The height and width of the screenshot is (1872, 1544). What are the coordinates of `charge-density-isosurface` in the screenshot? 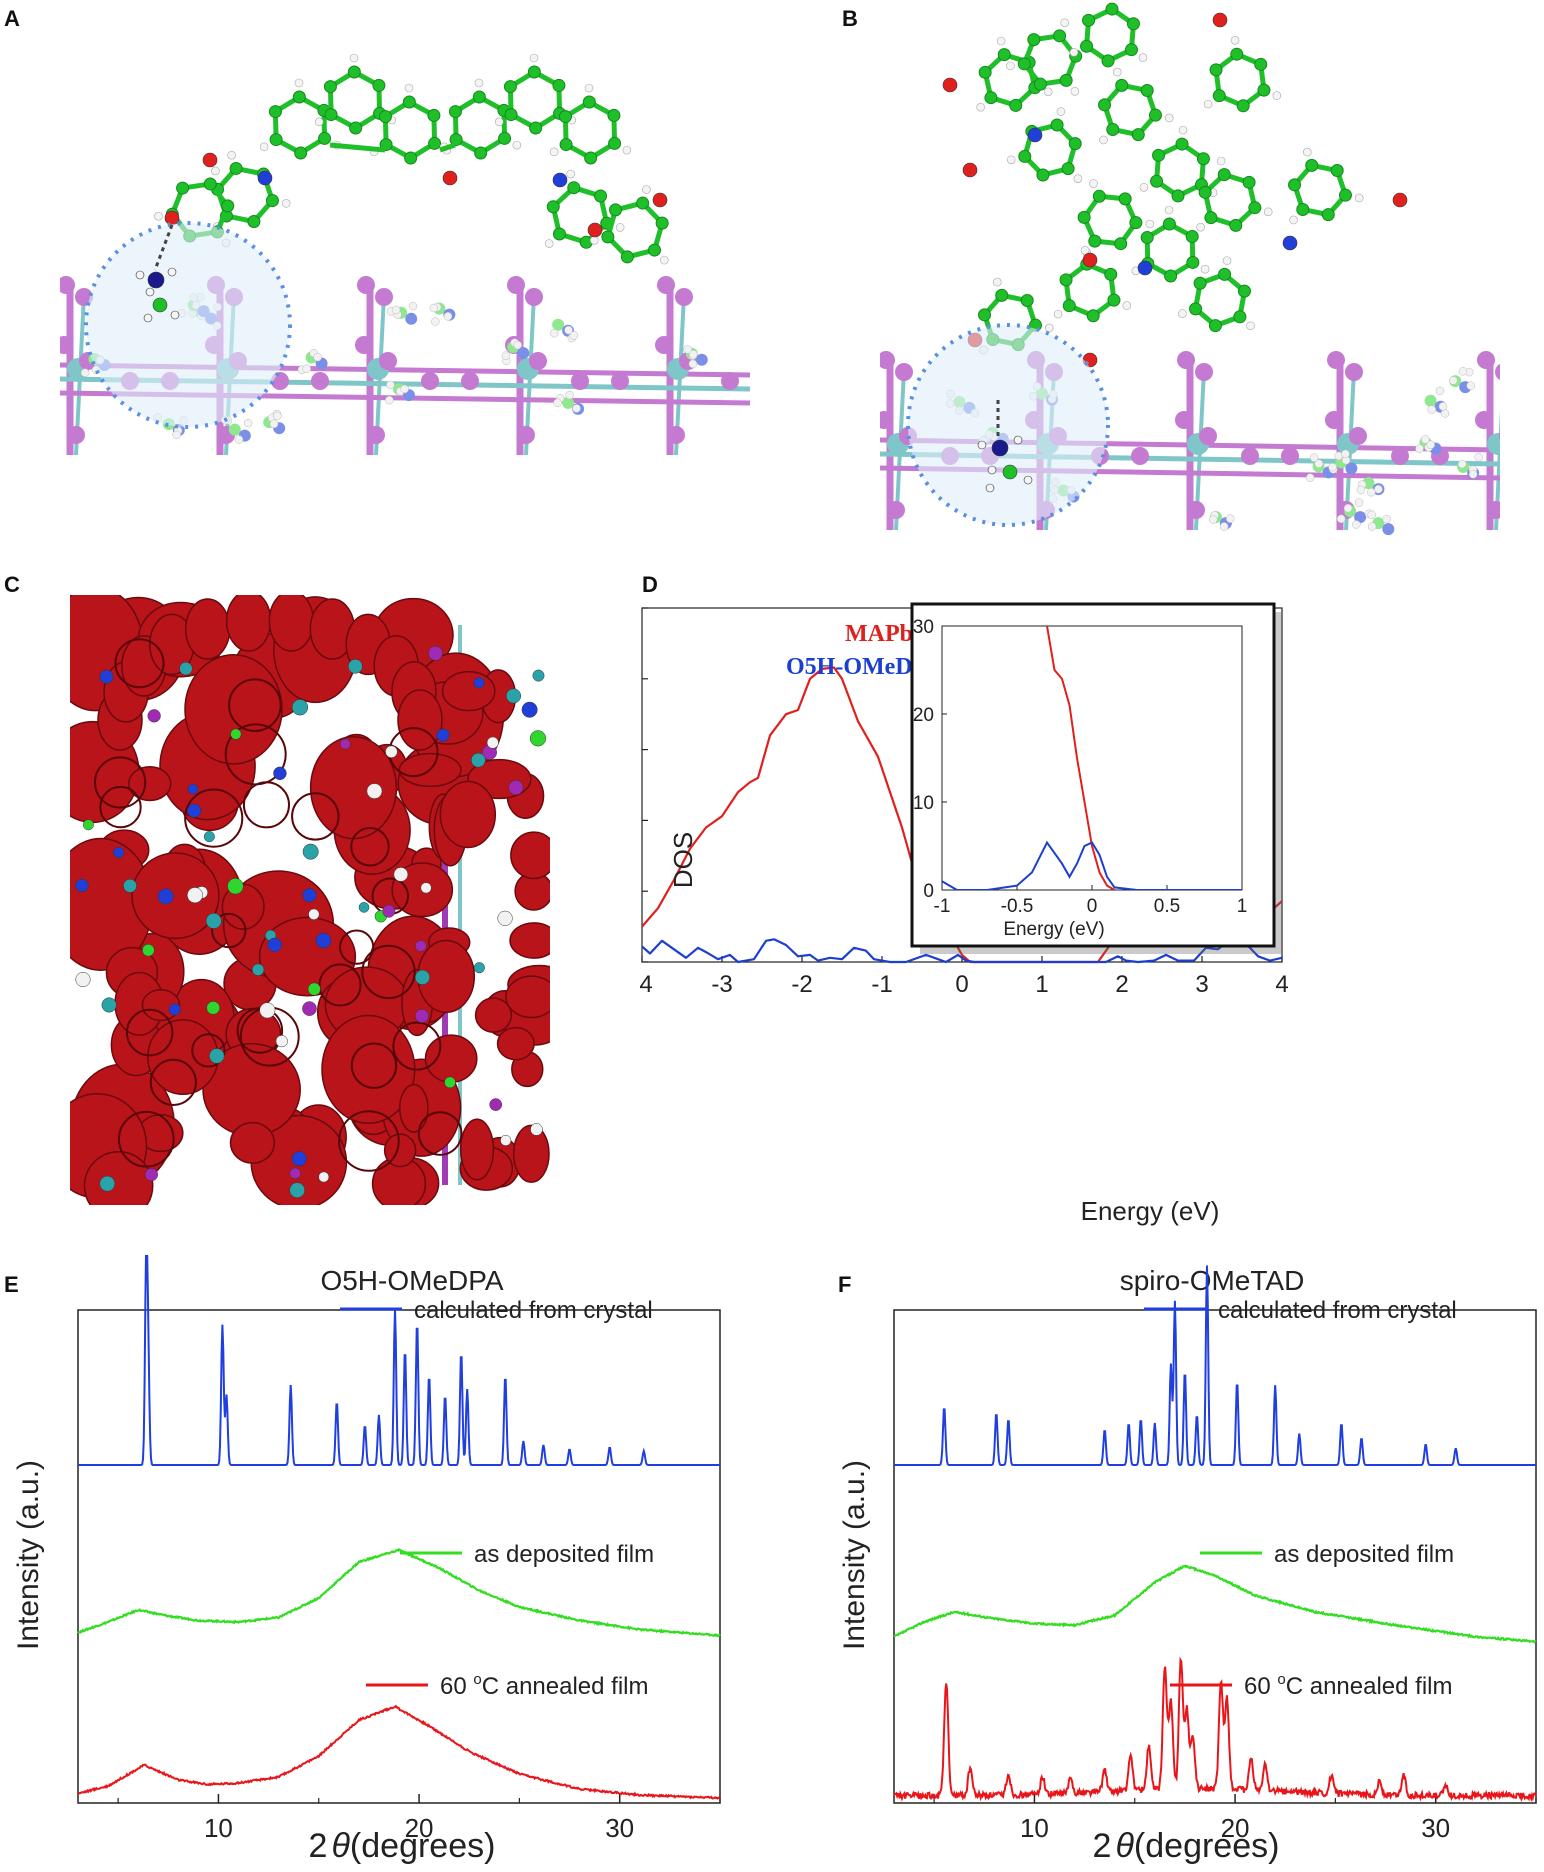 It's located at (310, 900).